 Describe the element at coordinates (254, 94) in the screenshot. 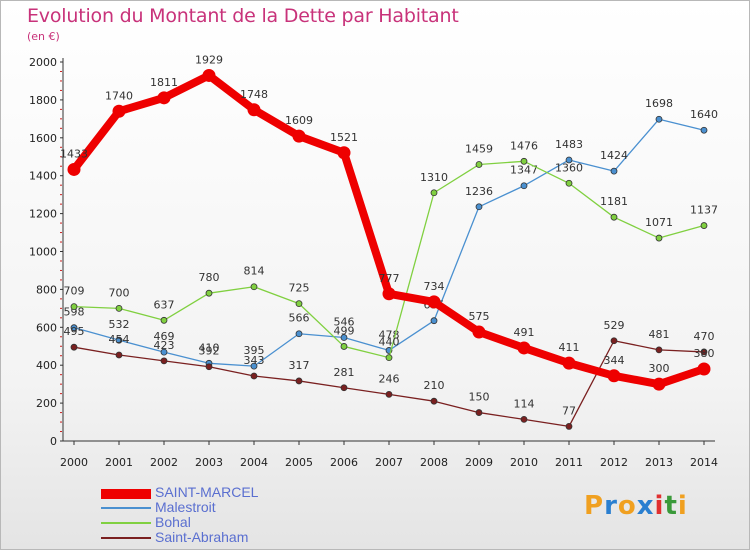

I see `data-label-saint-marcel: 1748` at that location.